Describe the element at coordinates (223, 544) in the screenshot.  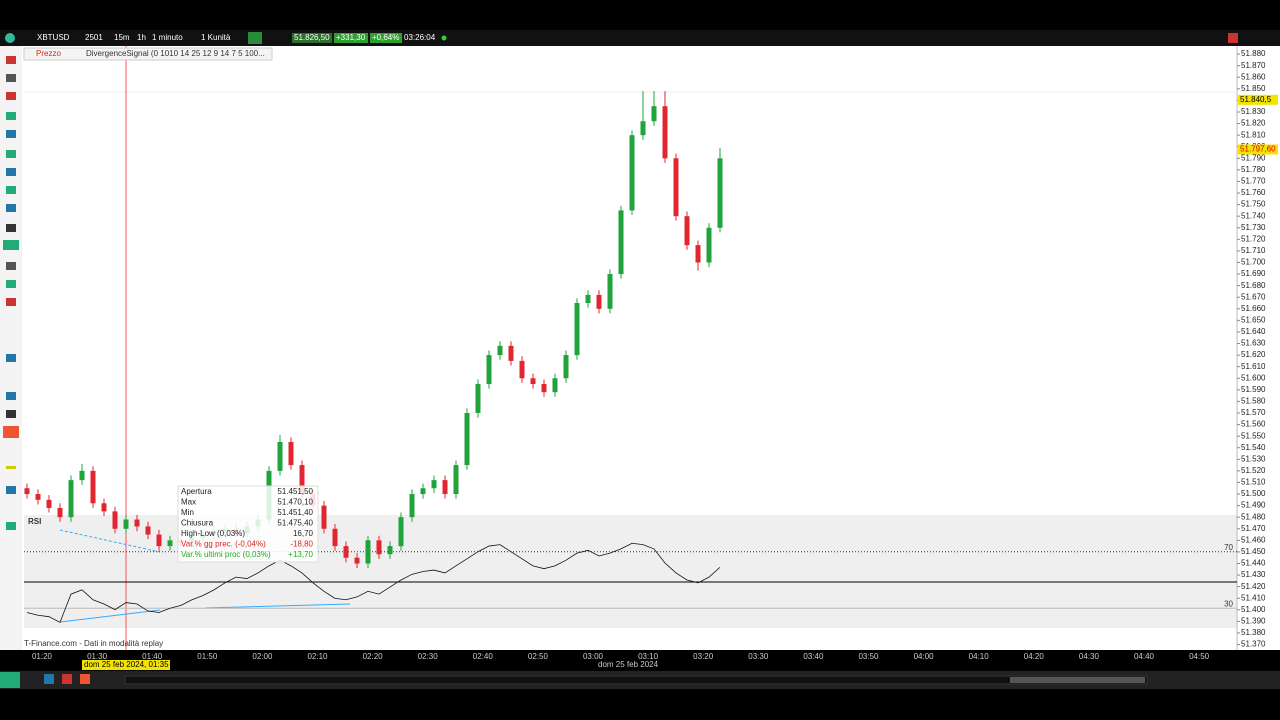
I see `tooltip-key: Var.% gg prec. (-0,04%)` at that location.